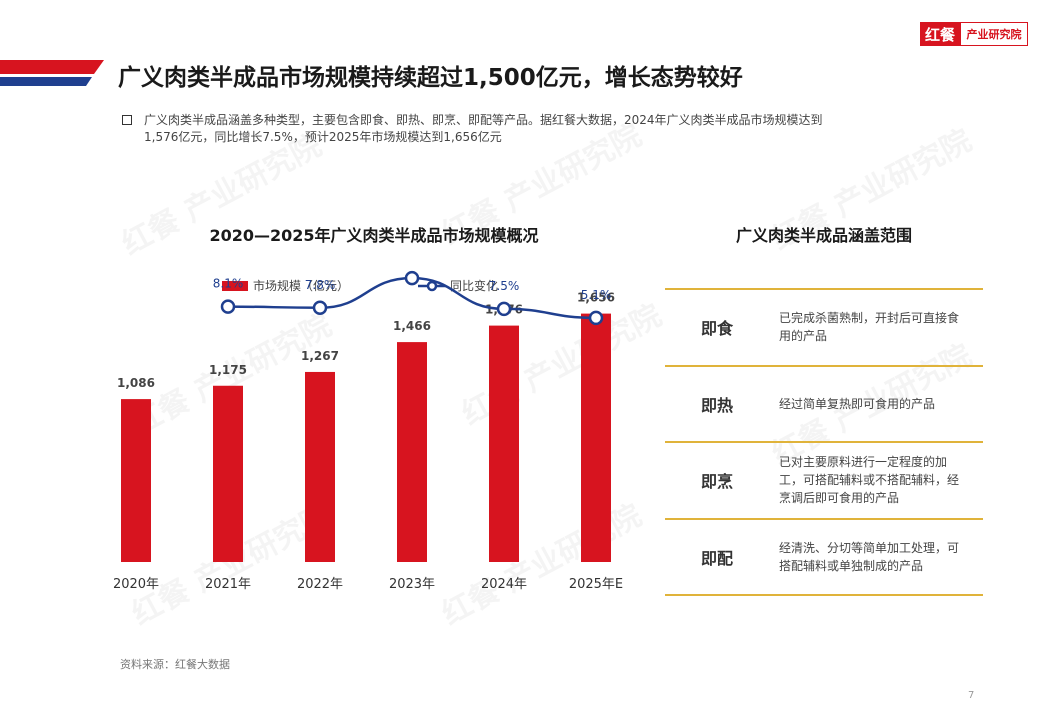  What do you see at coordinates (716, 558) in the screenshot?
I see `scope-type: 即配` at bounding box center [716, 558].